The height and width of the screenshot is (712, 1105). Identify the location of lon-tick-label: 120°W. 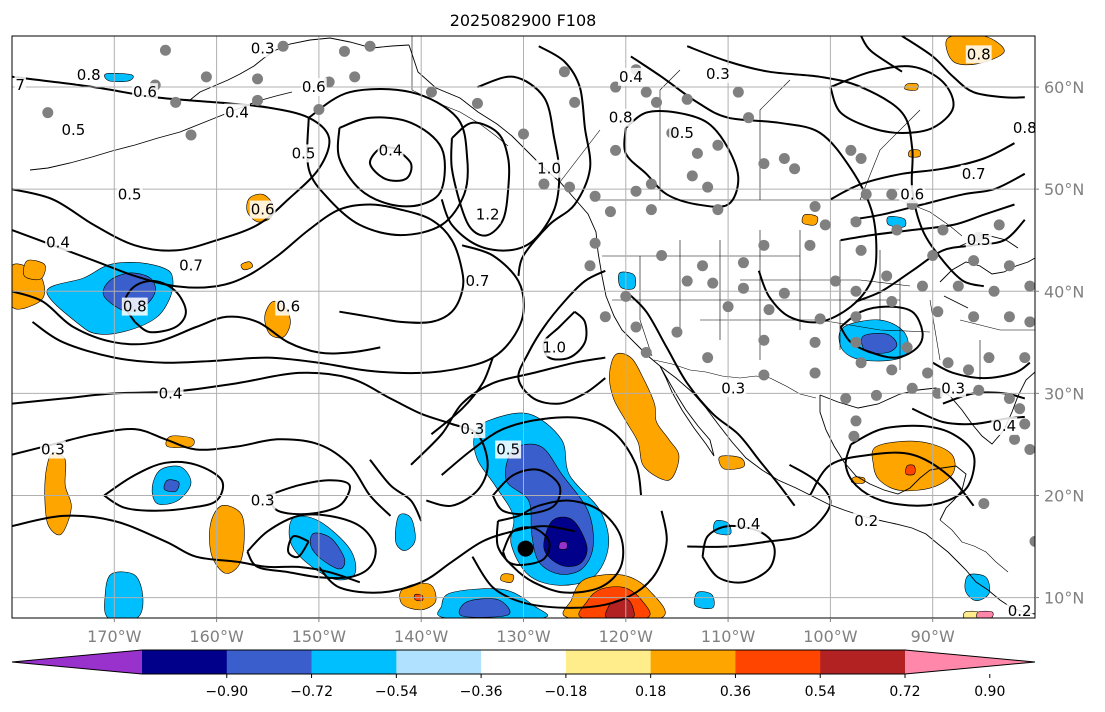
(626, 636).